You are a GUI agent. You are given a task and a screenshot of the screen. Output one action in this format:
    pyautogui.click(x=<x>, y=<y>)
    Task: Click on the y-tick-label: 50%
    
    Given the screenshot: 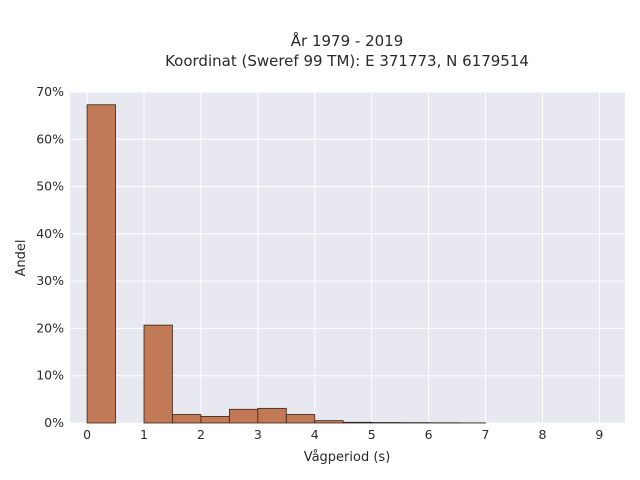 What is the action you would take?
    pyautogui.click(x=50, y=186)
    